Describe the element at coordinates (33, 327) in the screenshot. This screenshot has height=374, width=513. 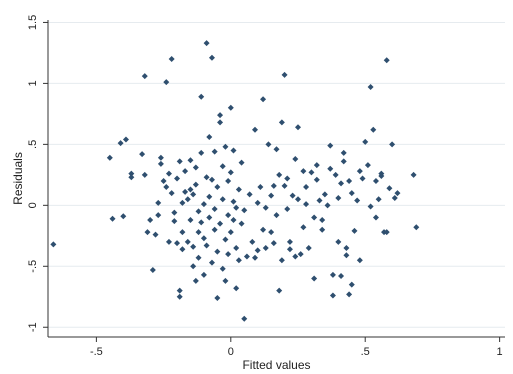
I see `y-tick-label: -1` at that location.